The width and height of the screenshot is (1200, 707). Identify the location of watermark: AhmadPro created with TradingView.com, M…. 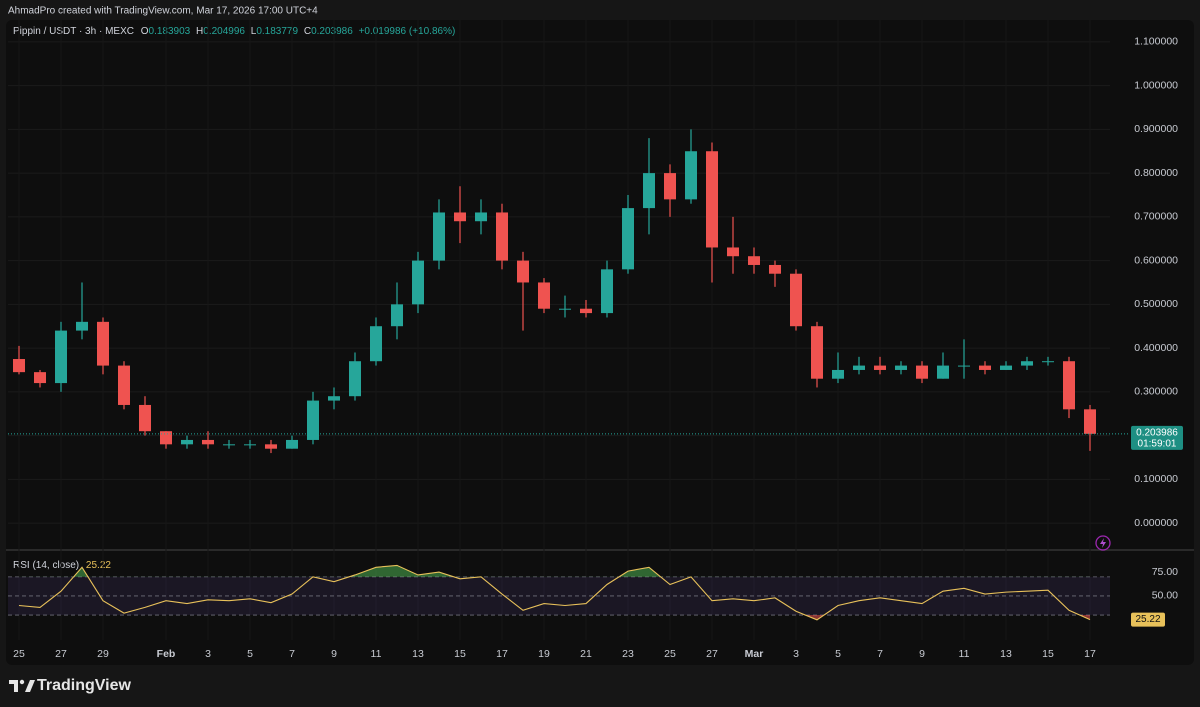
(163, 11).